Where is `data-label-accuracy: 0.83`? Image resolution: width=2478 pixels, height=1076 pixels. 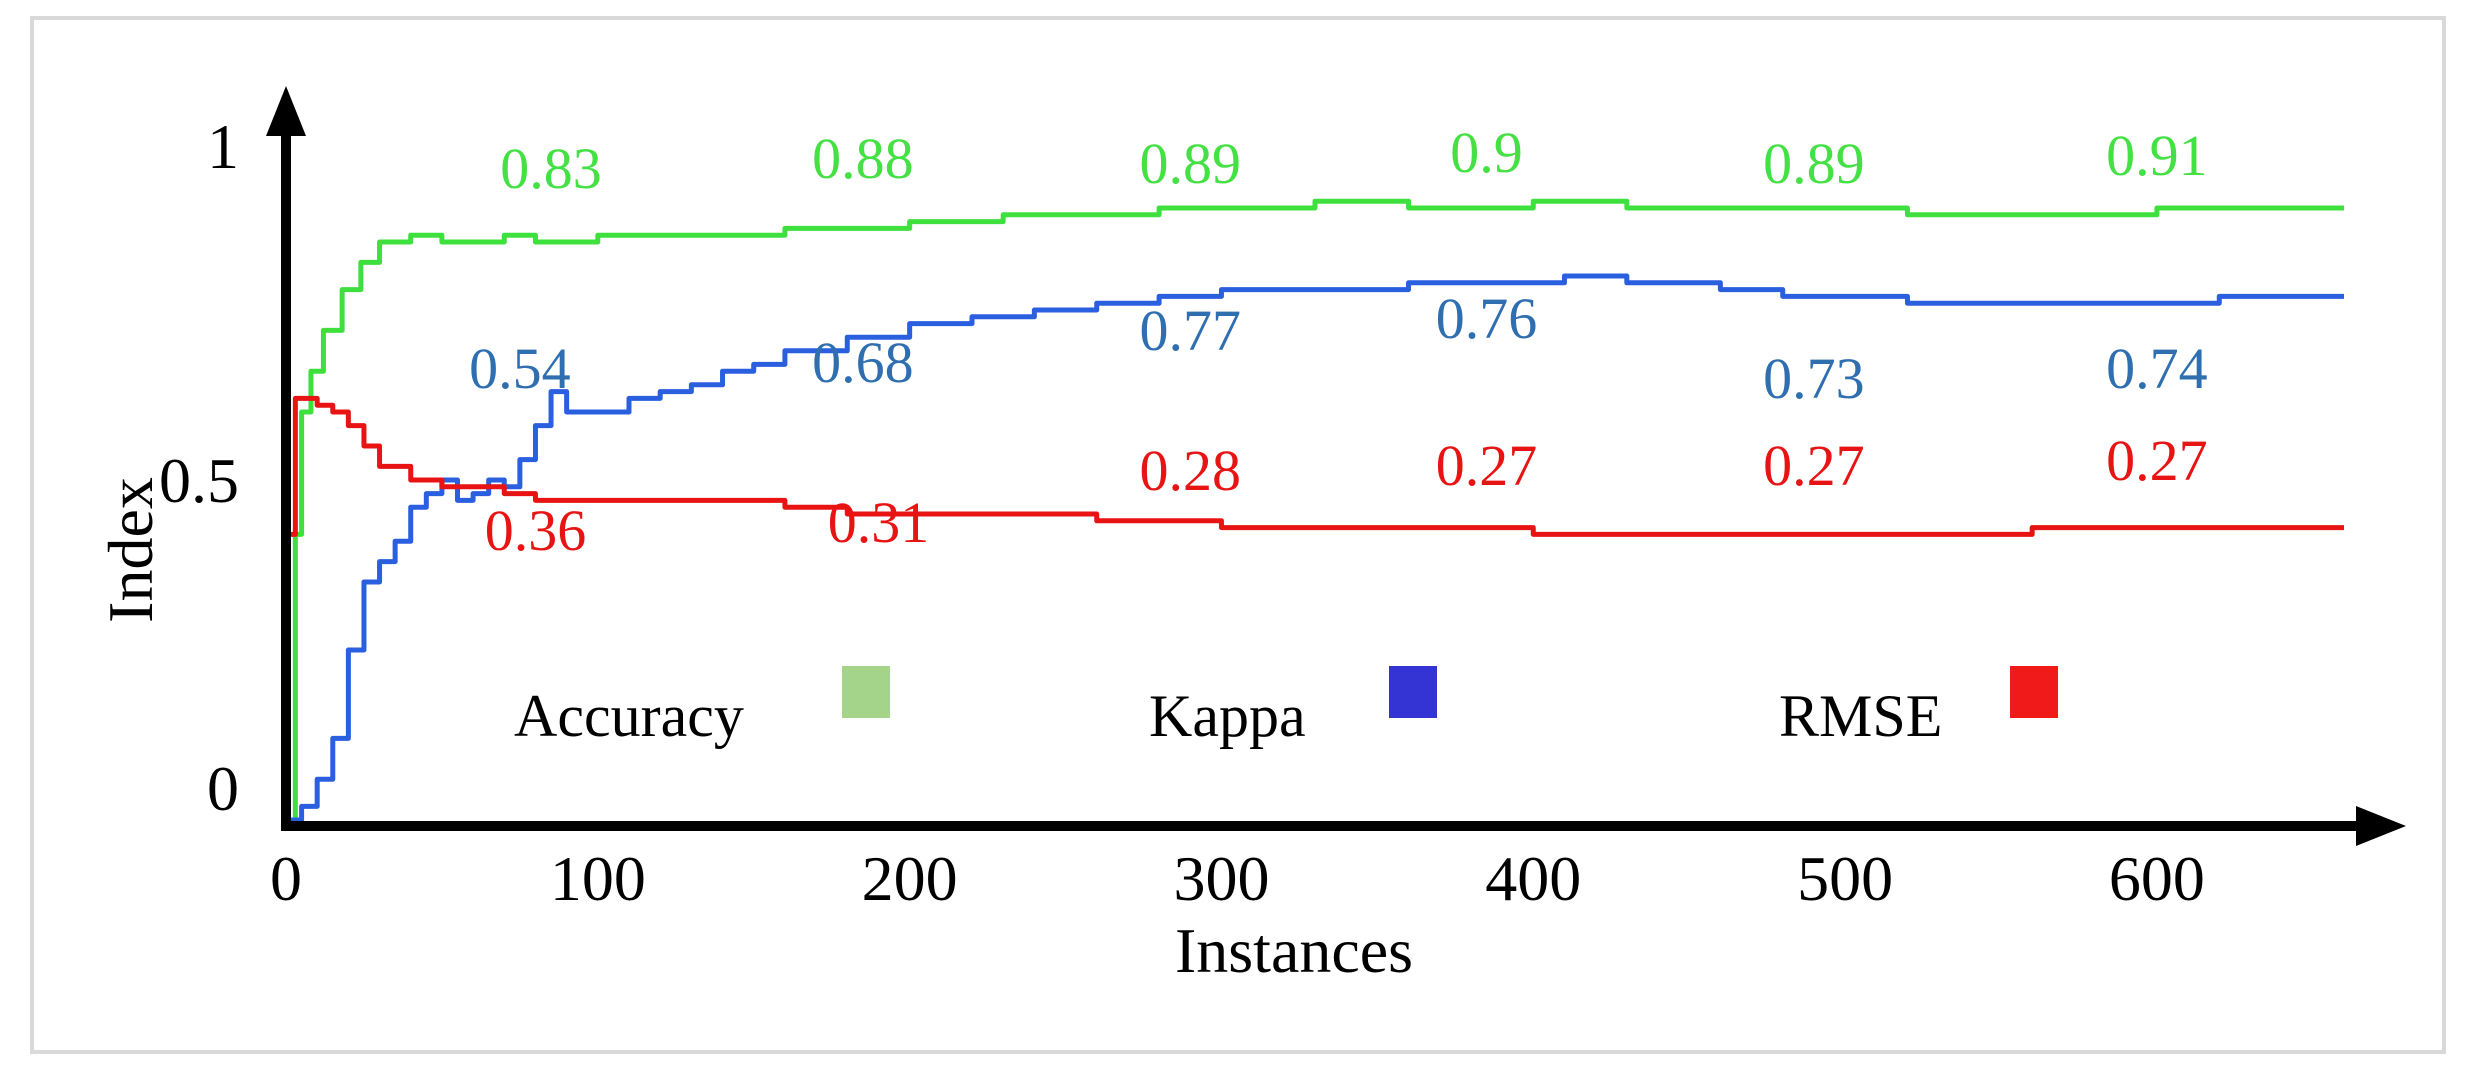 data-label-accuracy: 0.83 is located at coordinates (551, 168).